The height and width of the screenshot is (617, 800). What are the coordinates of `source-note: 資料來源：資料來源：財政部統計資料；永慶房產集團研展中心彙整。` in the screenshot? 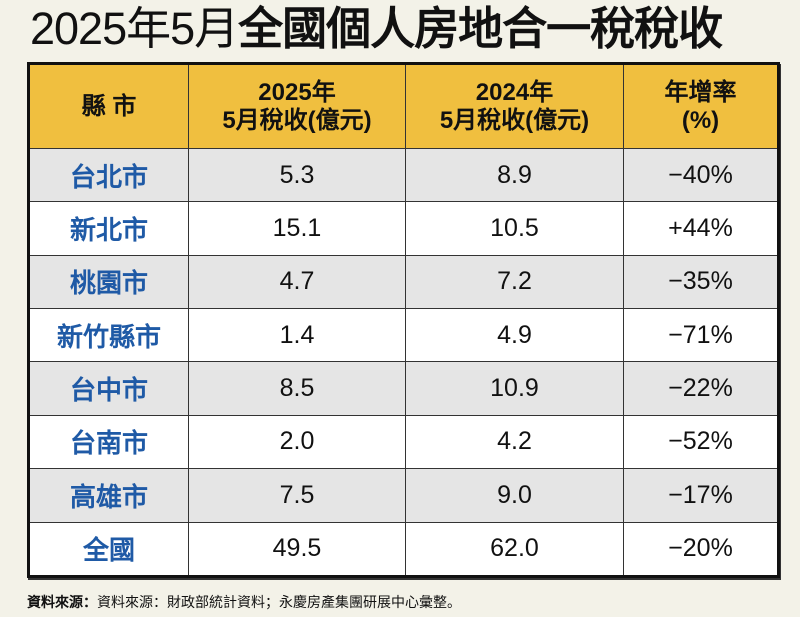 It's located at (244, 602).